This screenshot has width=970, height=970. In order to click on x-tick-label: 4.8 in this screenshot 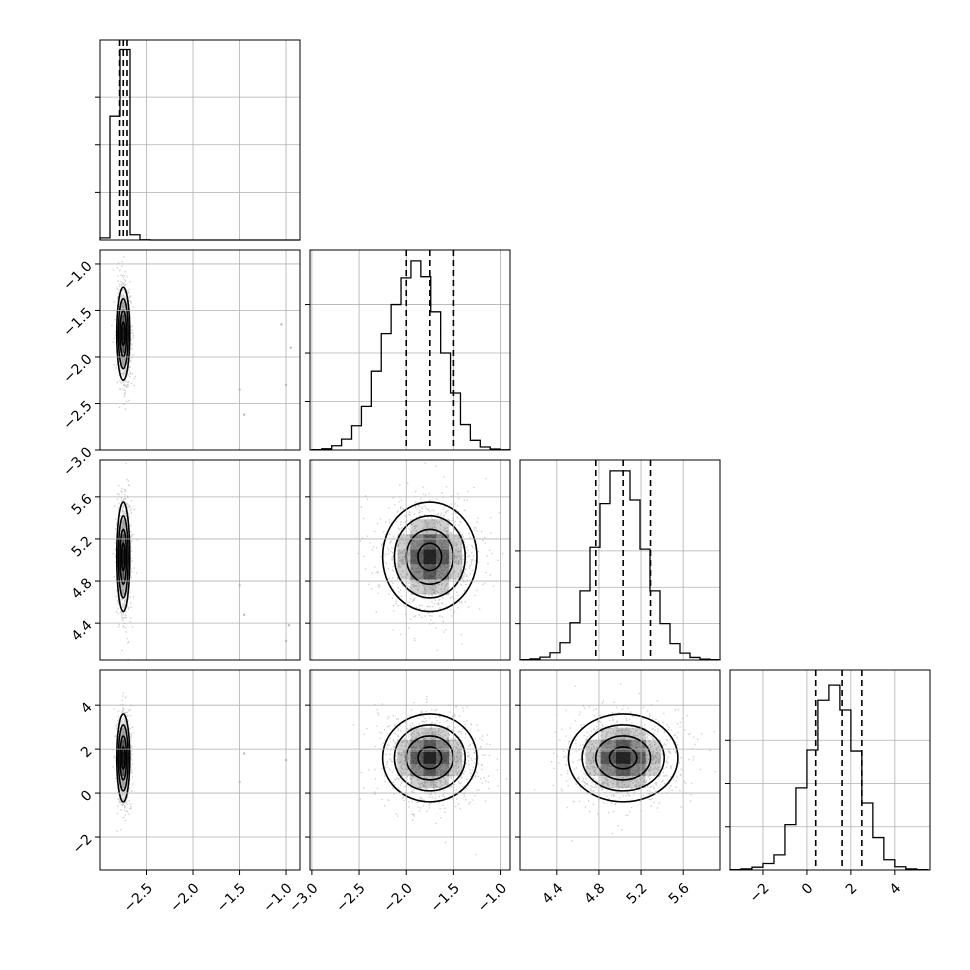, I will do `click(595, 893)`.